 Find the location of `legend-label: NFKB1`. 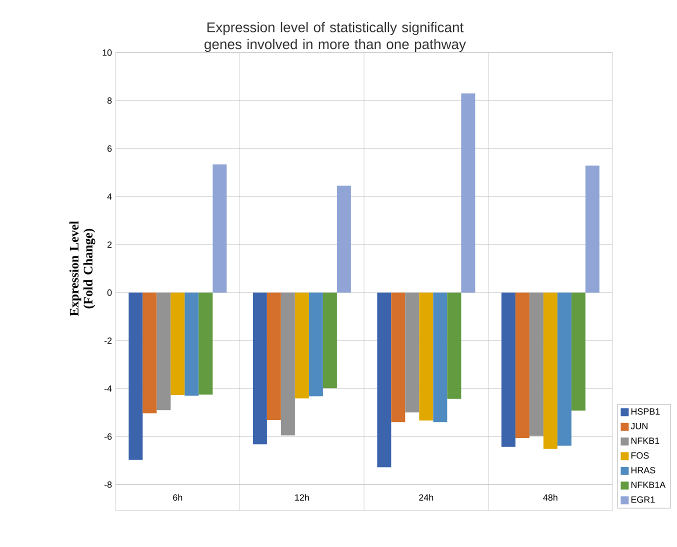

legend-label: NFKB1 is located at coordinates (645, 441).